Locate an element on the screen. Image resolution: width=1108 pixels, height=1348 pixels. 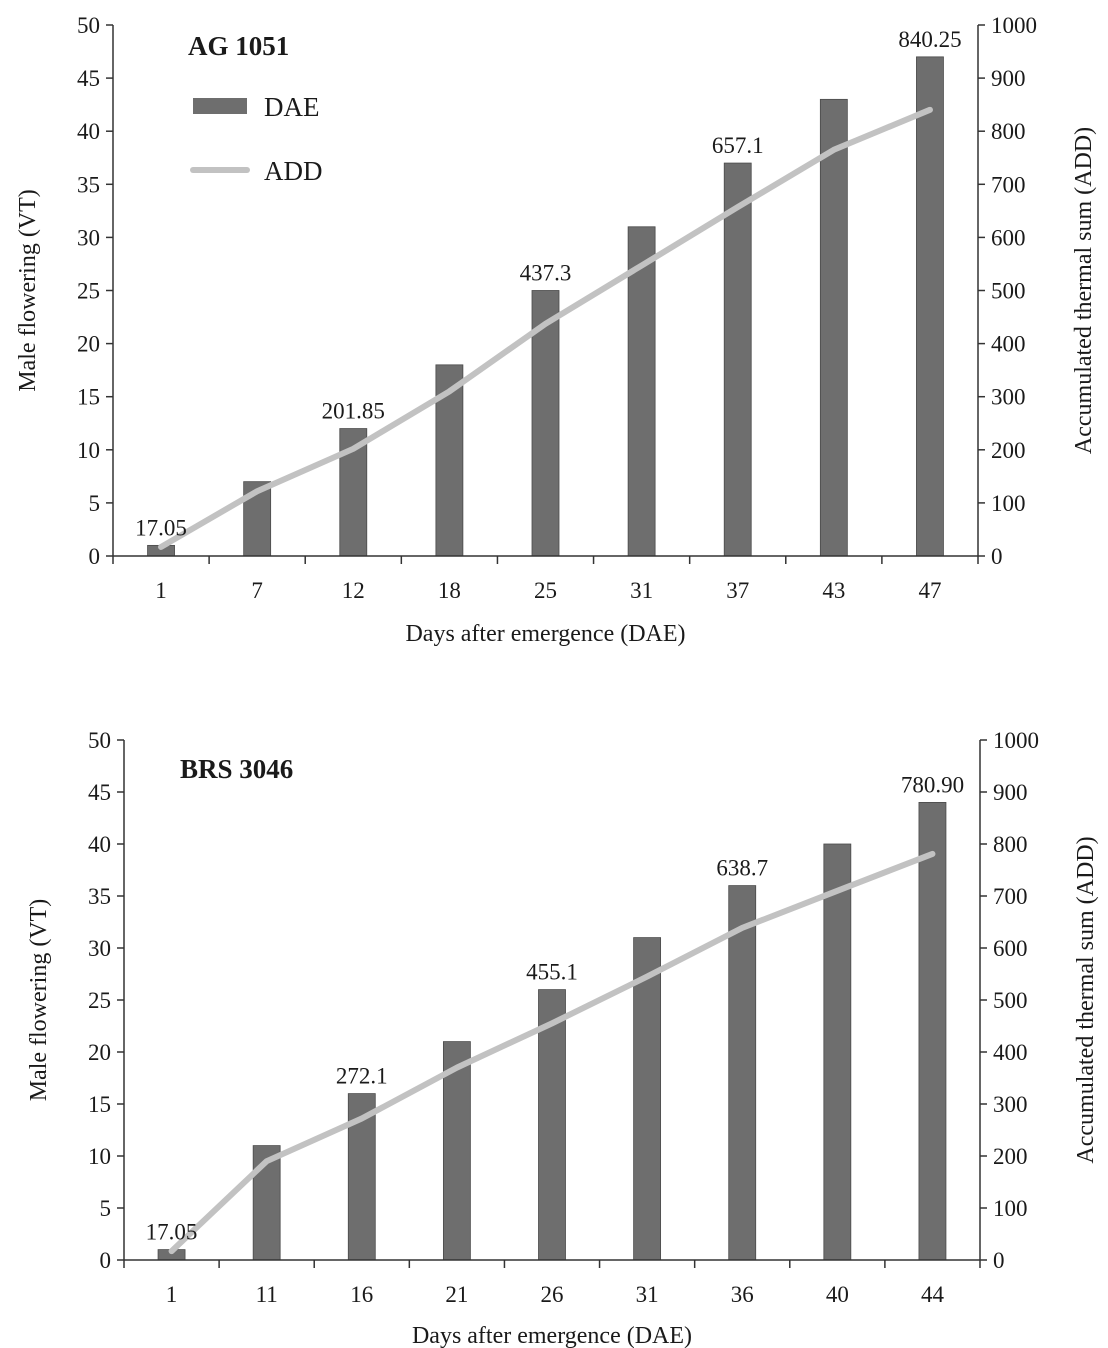
data-label: 657.1 is located at coordinates (738, 145).